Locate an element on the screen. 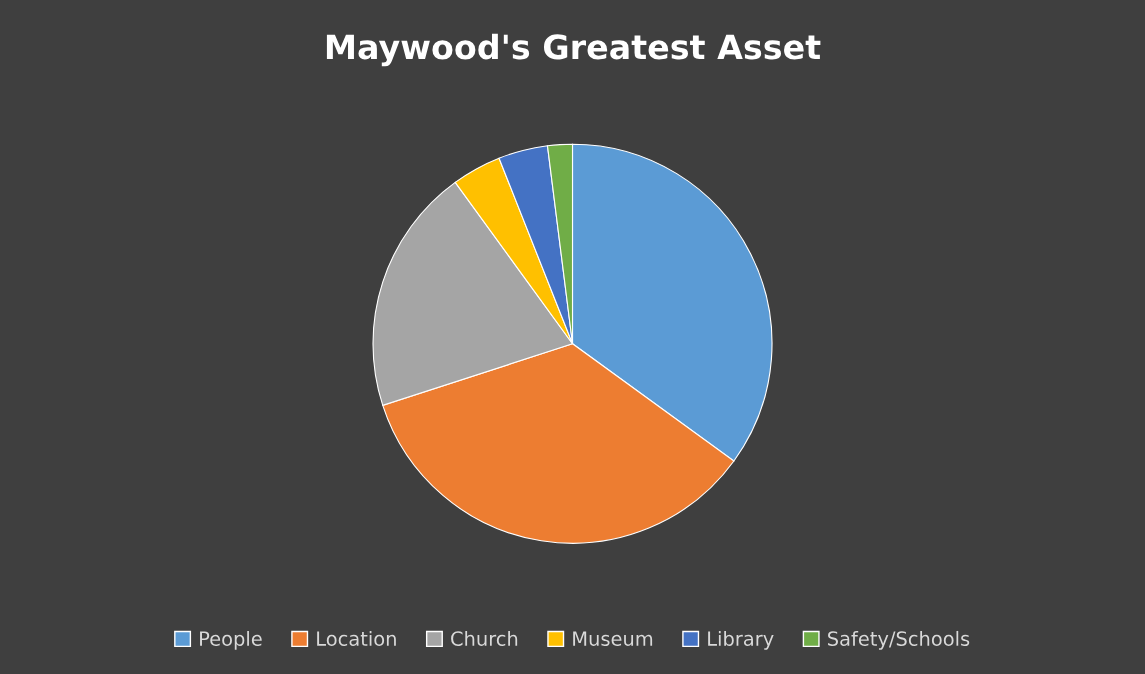 Image resolution: width=1145 pixels, height=674 pixels. legend-label: Library is located at coordinates (741, 640).